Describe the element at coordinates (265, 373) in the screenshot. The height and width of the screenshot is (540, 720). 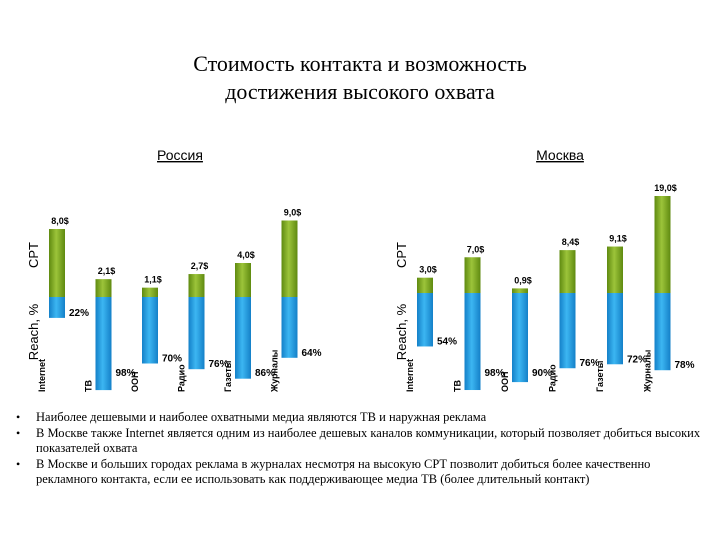
I see `reach-value-label: 86%` at that location.